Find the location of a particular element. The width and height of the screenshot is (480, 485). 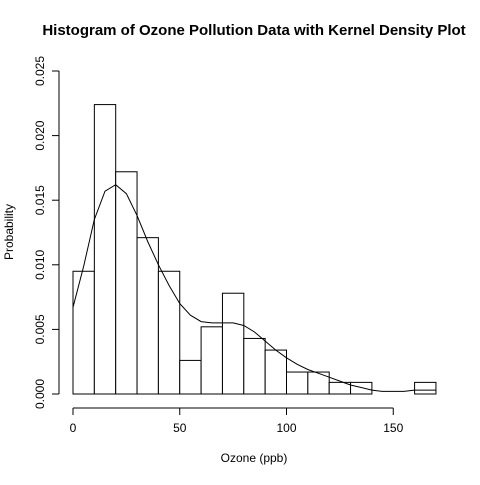

y-axis-label: Probability is located at coordinates (9, 232).